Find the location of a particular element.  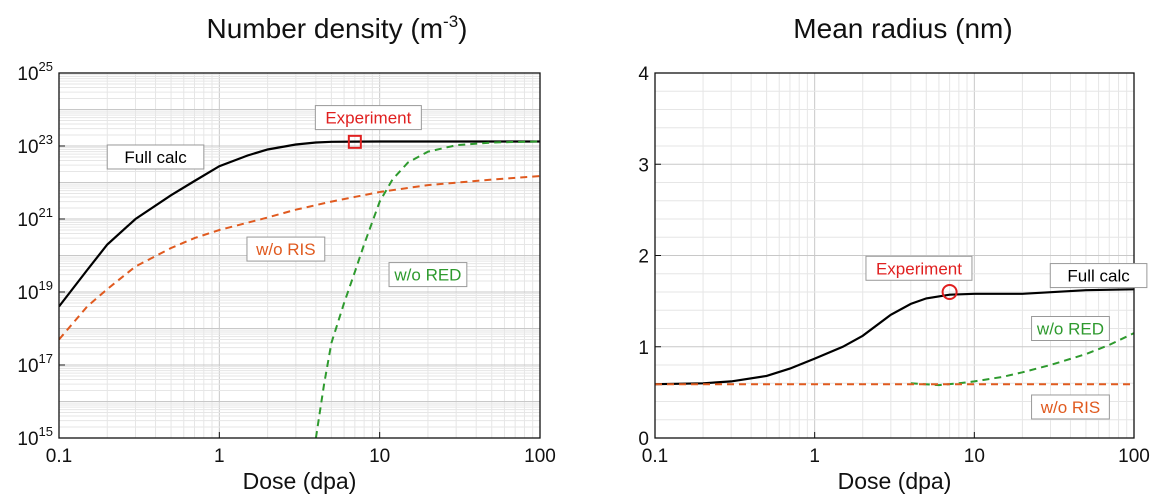

y-tick-label: 1023 is located at coordinates (35, 145).